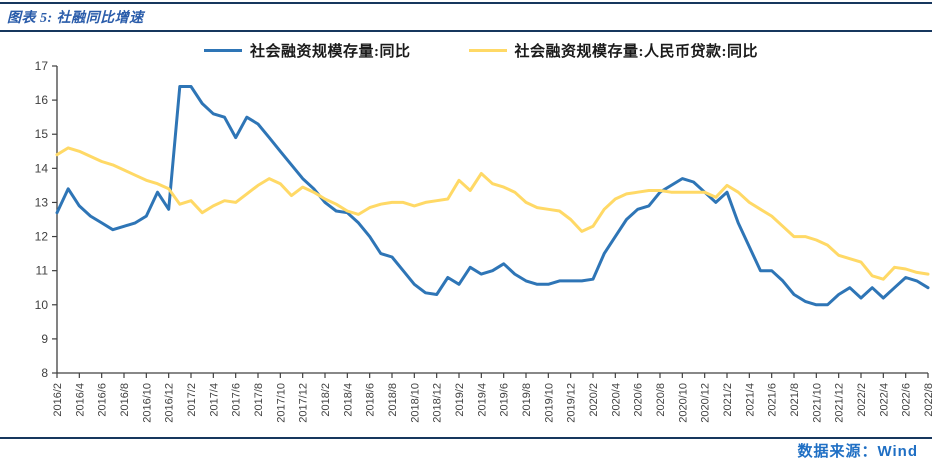 Image resolution: width=932 pixels, height=461 pixels. Describe the element at coordinates (706, 403) in the screenshot. I see `x-tick-label: 2020/12` at that location.